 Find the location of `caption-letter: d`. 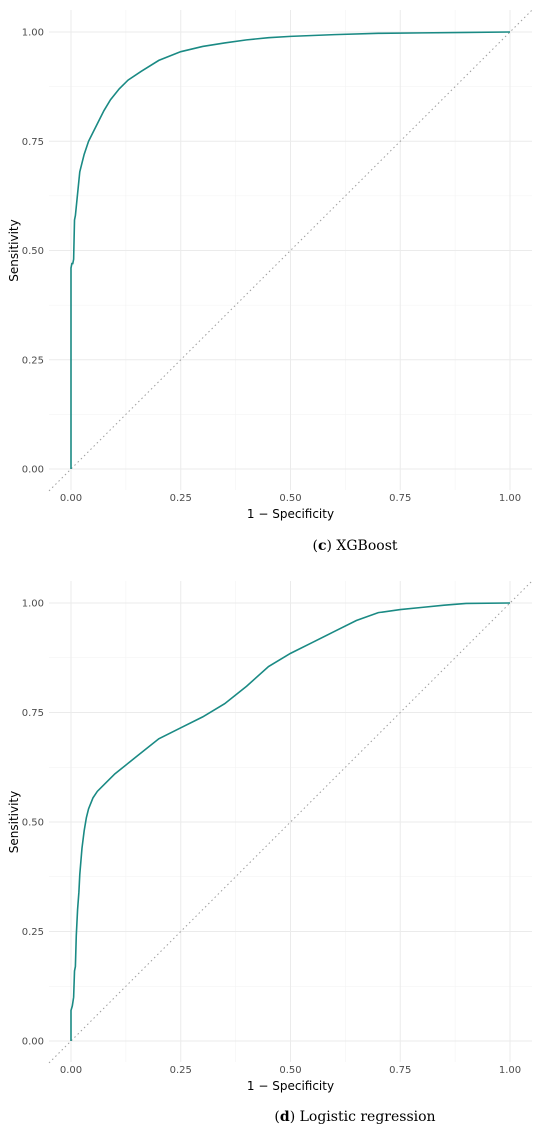

caption-letter: d is located at coordinates (285, 1117).